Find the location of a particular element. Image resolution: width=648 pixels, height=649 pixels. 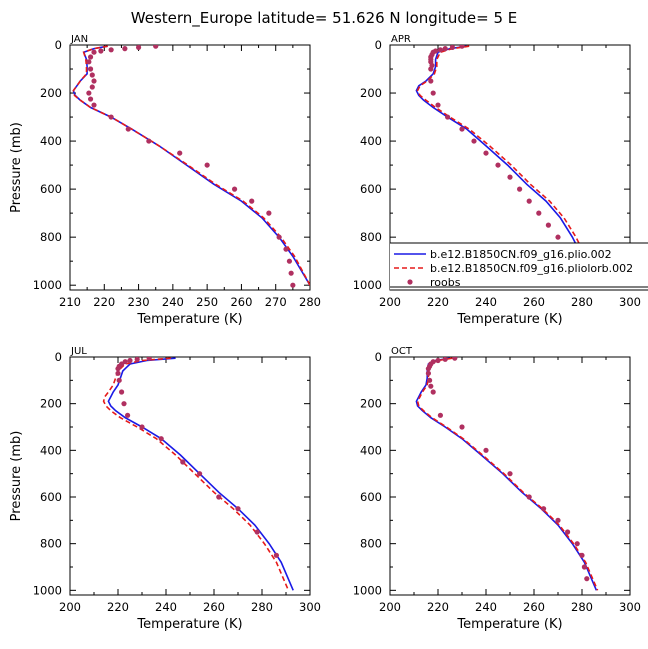

x-tick-label: 270 is located at coordinates (276, 302).